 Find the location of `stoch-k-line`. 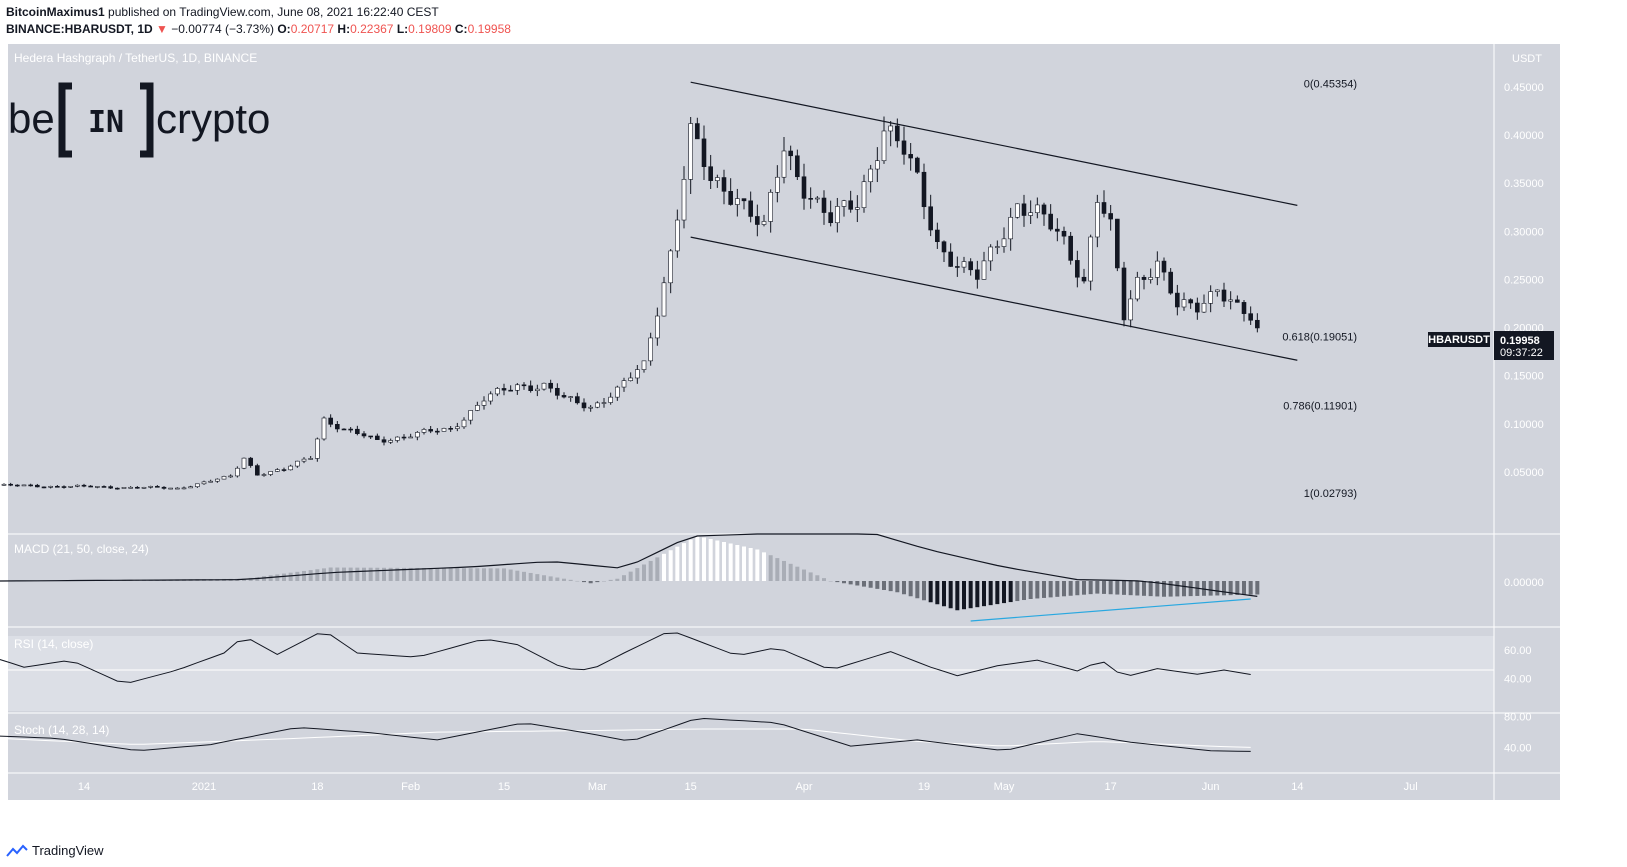

stoch-k-line is located at coordinates (625, 734).